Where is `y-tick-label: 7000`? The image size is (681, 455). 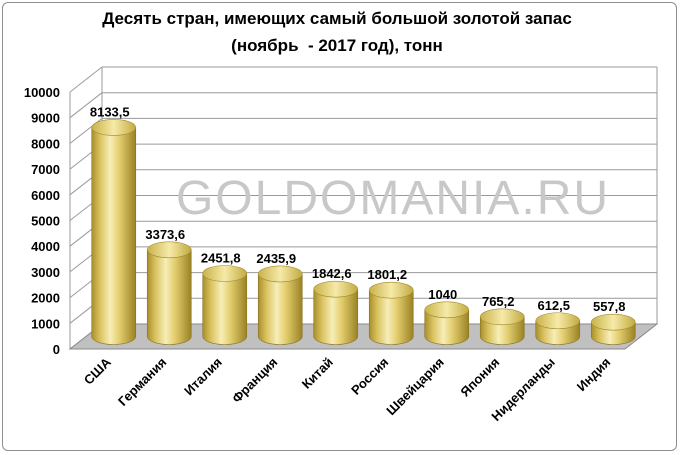 y-tick-label: 7000 is located at coordinates (45, 169).